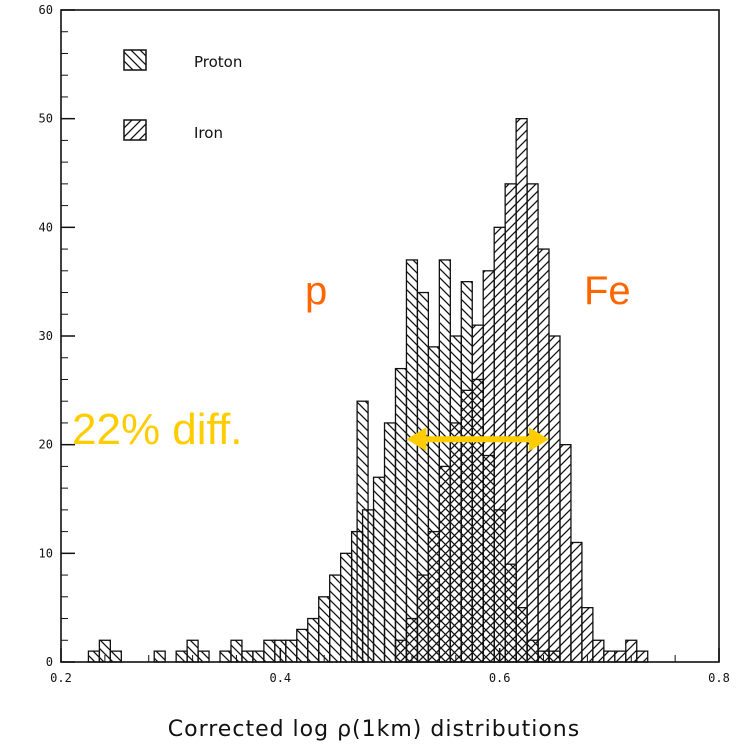  Describe the element at coordinates (135, 60) in the screenshot. I see `legend-swatch-proton` at that location.